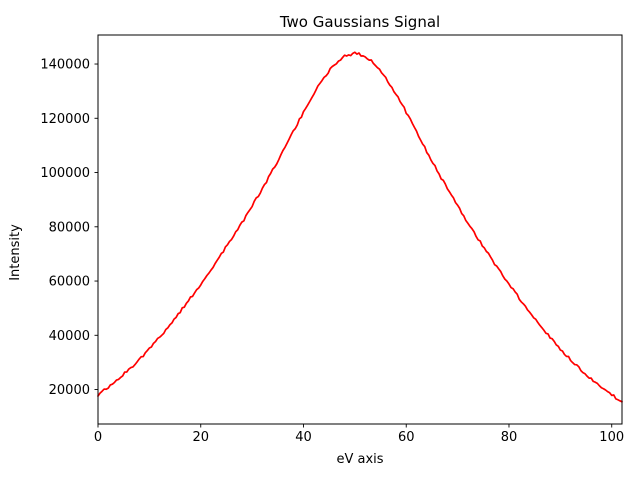 This screenshot has width=640, height=480. Describe the element at coordinates (359, 22) in the screenshot. I see `chart-title: Two Gaussians Signal` at that location.